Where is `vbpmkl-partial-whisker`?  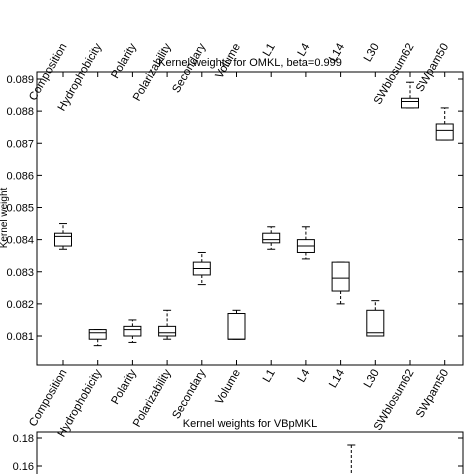
vbpmkl-partial-whisker is located at coordinates (351, 459).